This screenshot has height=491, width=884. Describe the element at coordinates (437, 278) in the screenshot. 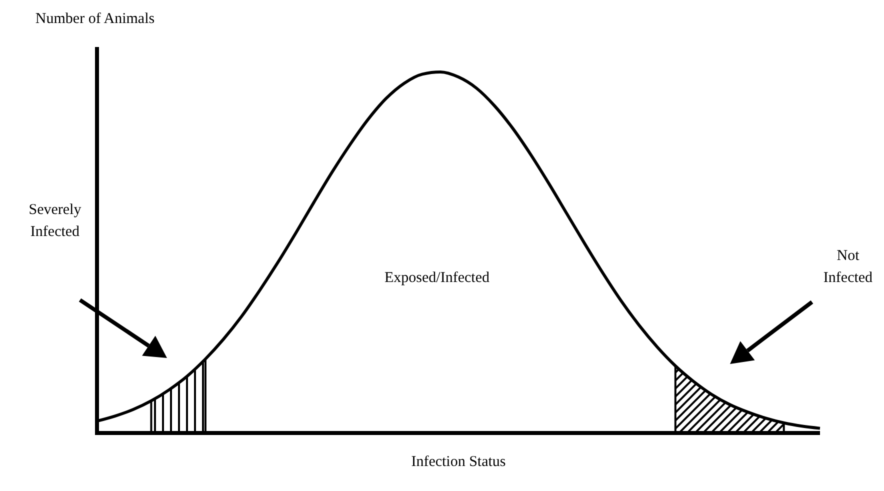

I see `annotation: Exposed/Infected` at that location.